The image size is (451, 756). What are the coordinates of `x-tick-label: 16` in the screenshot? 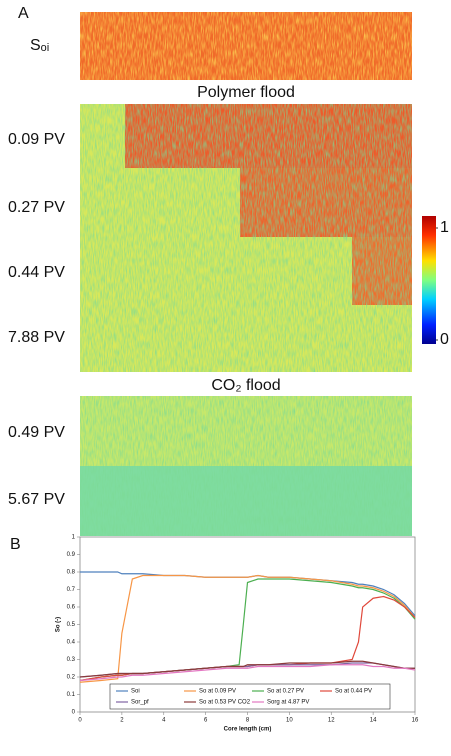 It's located at (415, 721).